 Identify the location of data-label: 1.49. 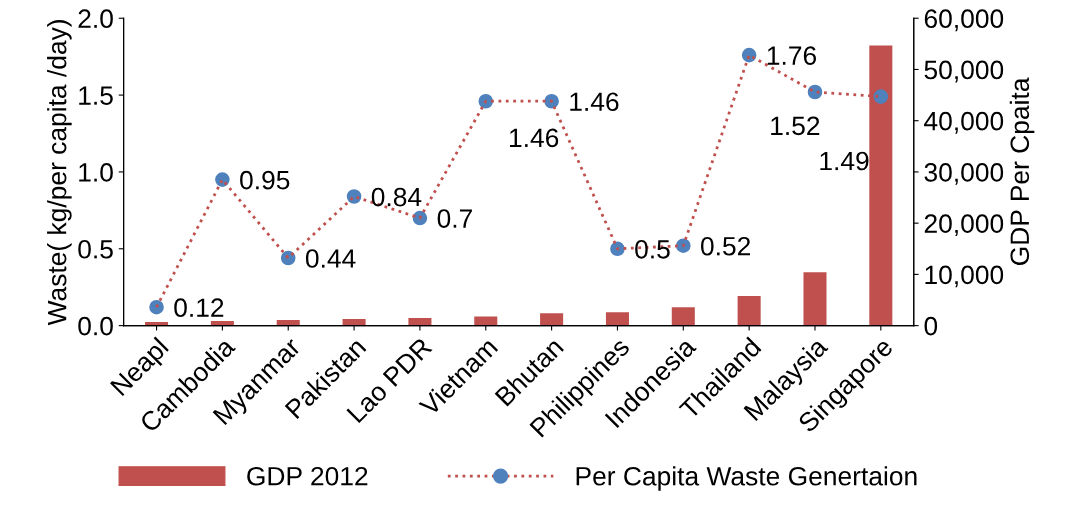
(844, 161).